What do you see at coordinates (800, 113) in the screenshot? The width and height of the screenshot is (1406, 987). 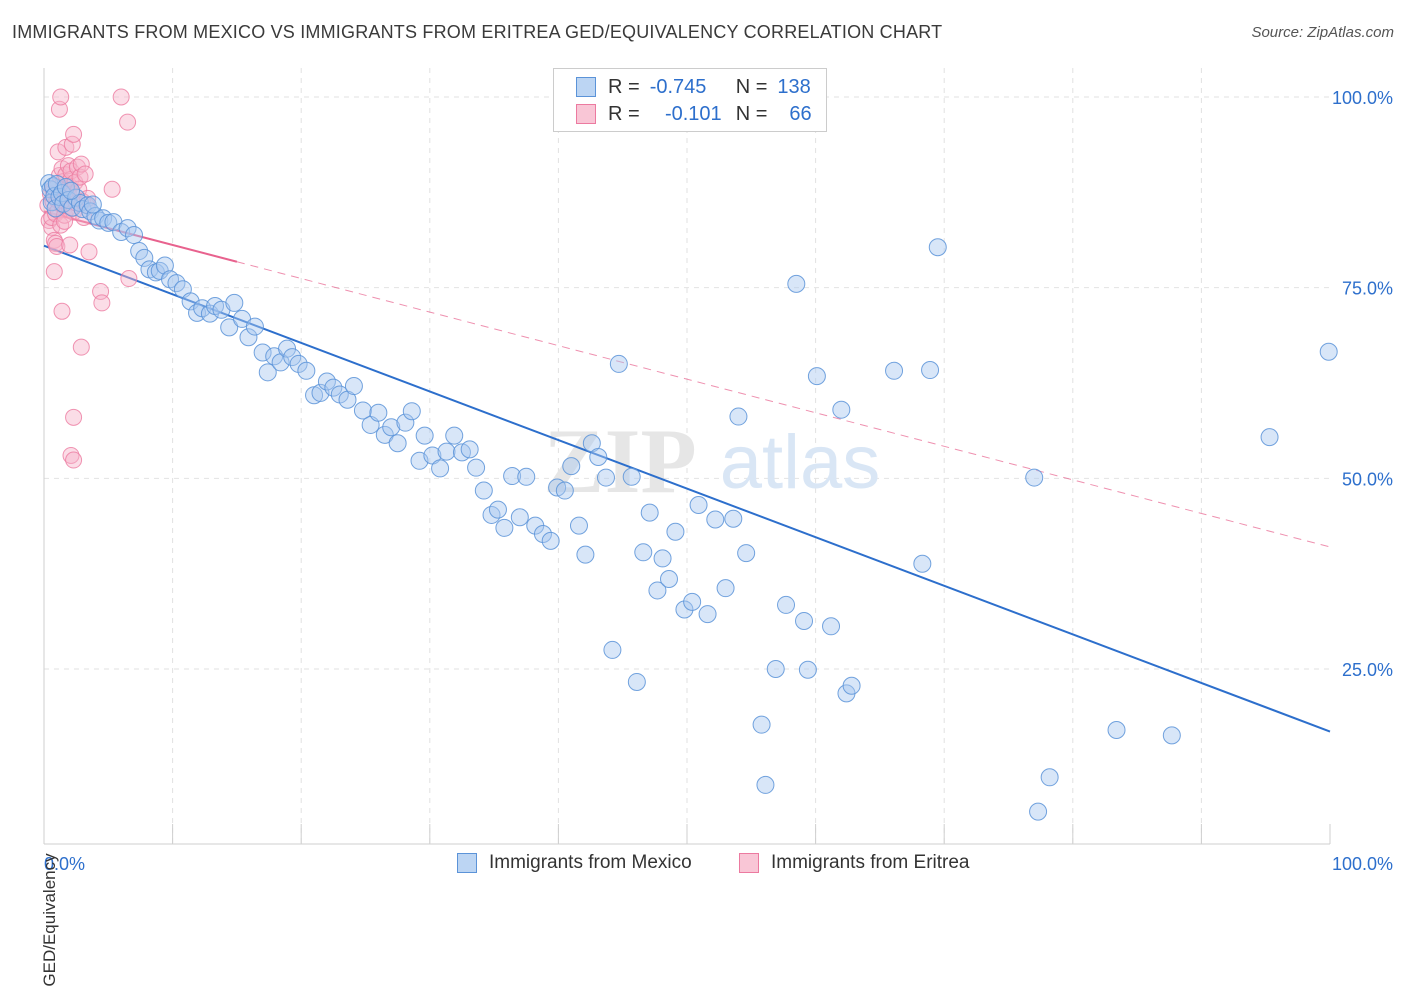 I see `legend-n-value-eritrea: 66` at bounding box center [800, 113].